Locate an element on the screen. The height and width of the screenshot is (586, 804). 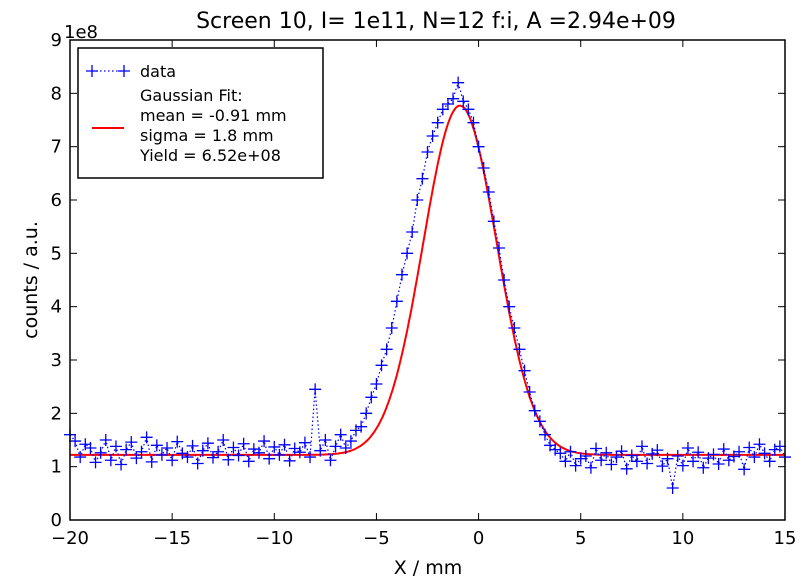
x-tick-label: −20 is located at coordinates (70, 538).